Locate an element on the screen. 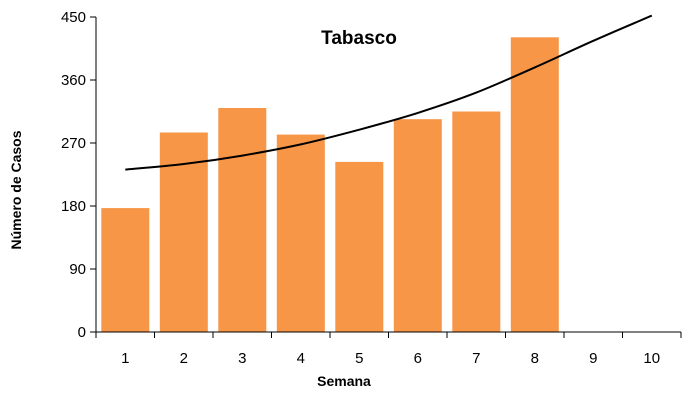 This screenshot has width=689, height=395. chart-title: Tabasco is located at coordinates (359, 38).